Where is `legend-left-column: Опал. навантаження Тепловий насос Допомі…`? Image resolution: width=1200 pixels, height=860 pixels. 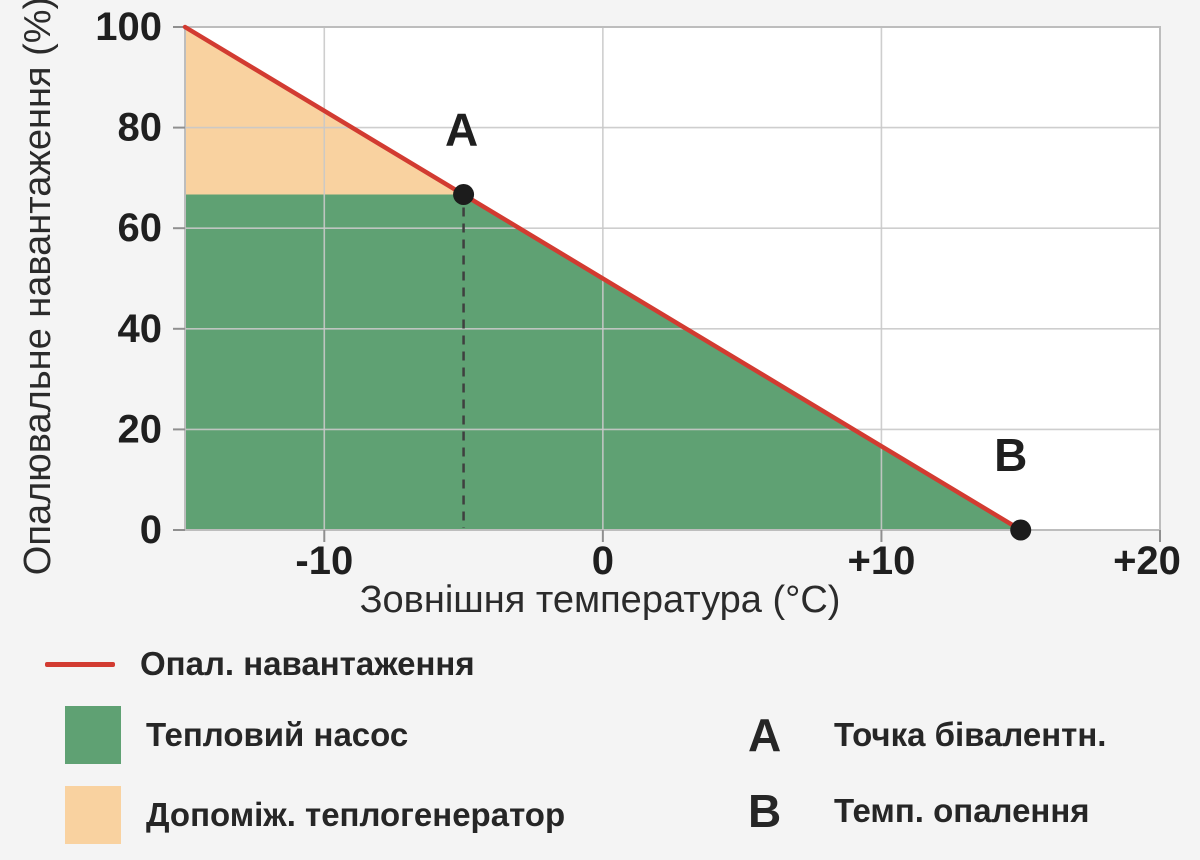
legend-left-column: Опал. навантаження Тепловий насос Допомі… is located at coordinates (305, 744).